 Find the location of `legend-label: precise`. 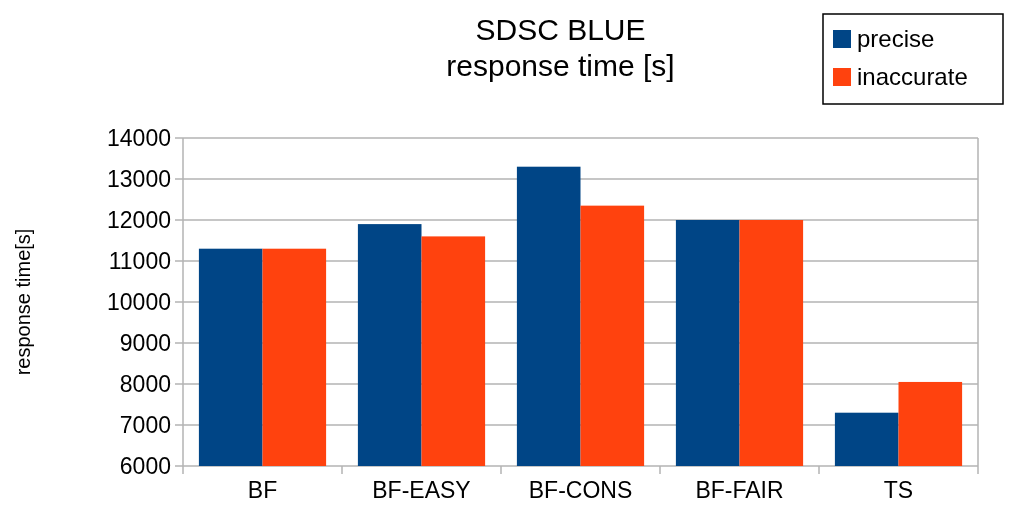

legend-label: precise is located at coordinates (896, 39).